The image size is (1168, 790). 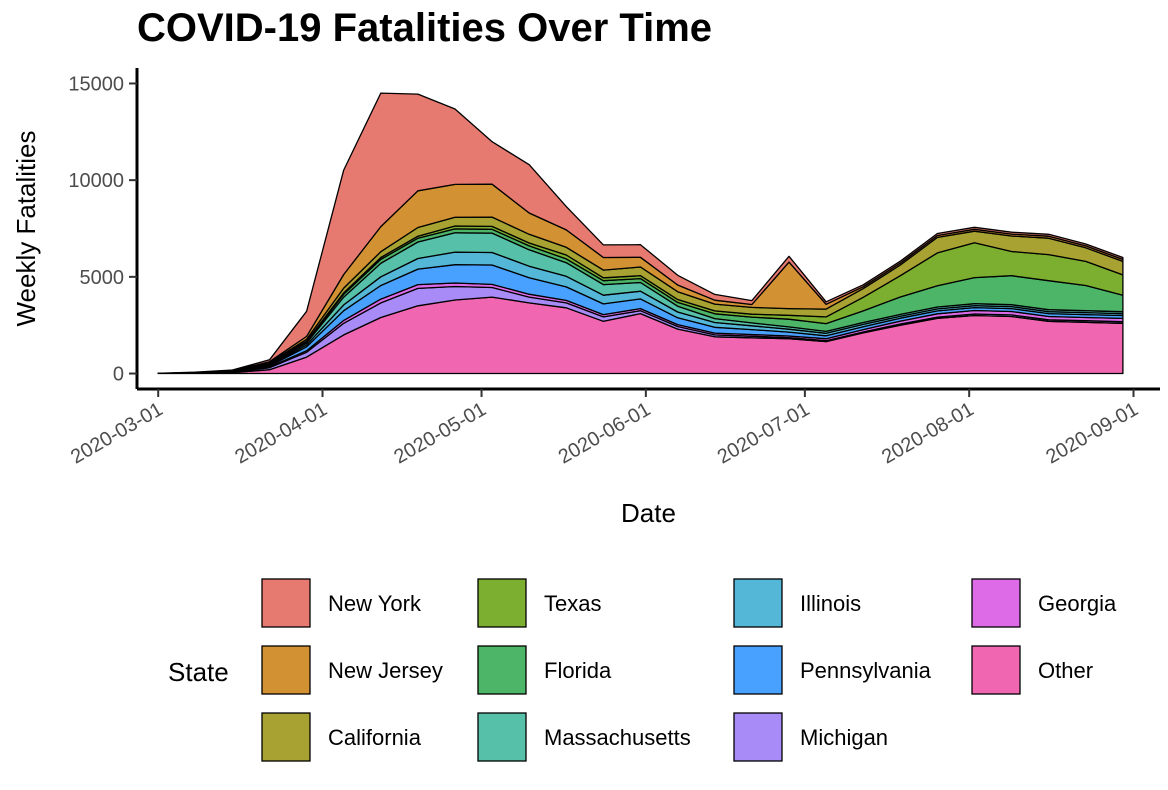 I want to click on x-tick-label: 2020-07-01, so click(x=764, y=433).